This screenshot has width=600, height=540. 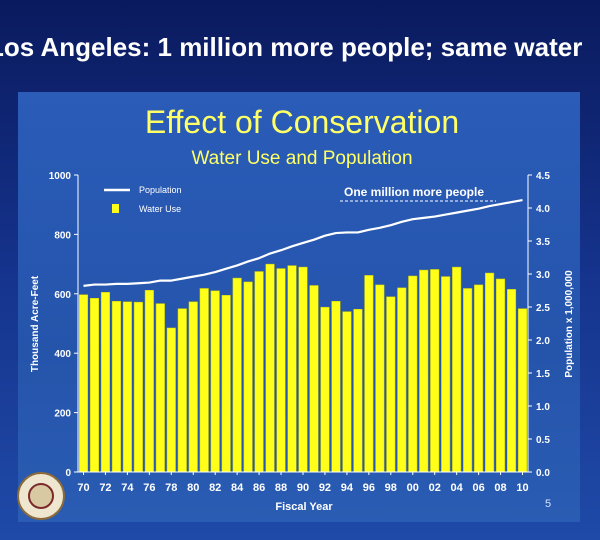 I want to click on x-tick-label: 86, so click(x=259, y=488).